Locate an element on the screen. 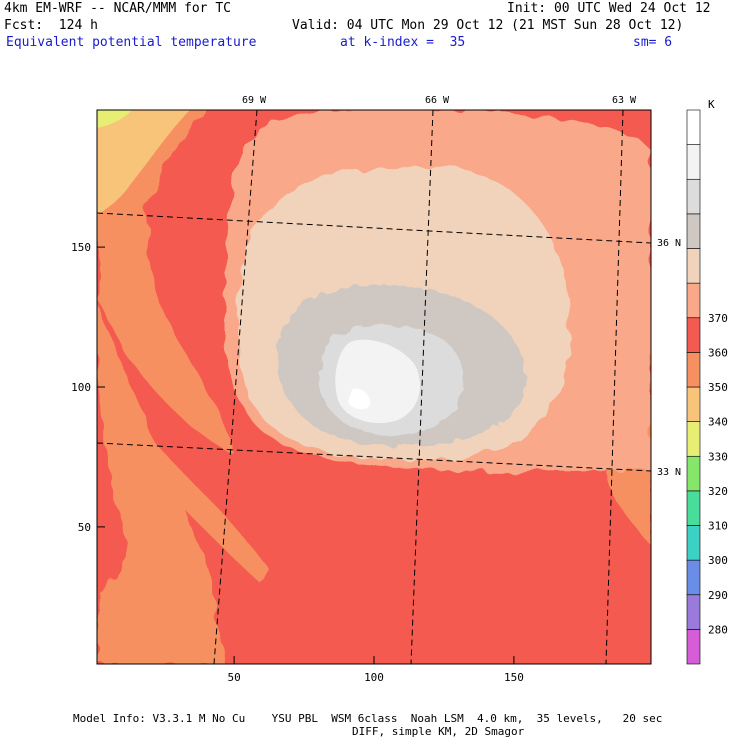  colorbar-label: 300 is located at coordinates (718, 560).